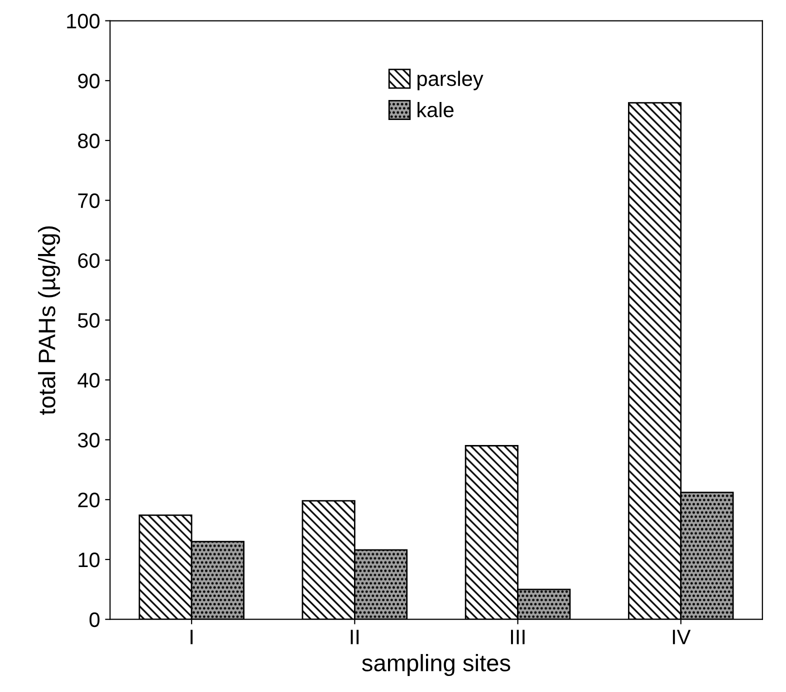 This screenshot has width=786, height=692. What do you see at coordinates (89, 260) in the screenshot?
I see `y-tick-label: 60` at bounding box center [89, 260].